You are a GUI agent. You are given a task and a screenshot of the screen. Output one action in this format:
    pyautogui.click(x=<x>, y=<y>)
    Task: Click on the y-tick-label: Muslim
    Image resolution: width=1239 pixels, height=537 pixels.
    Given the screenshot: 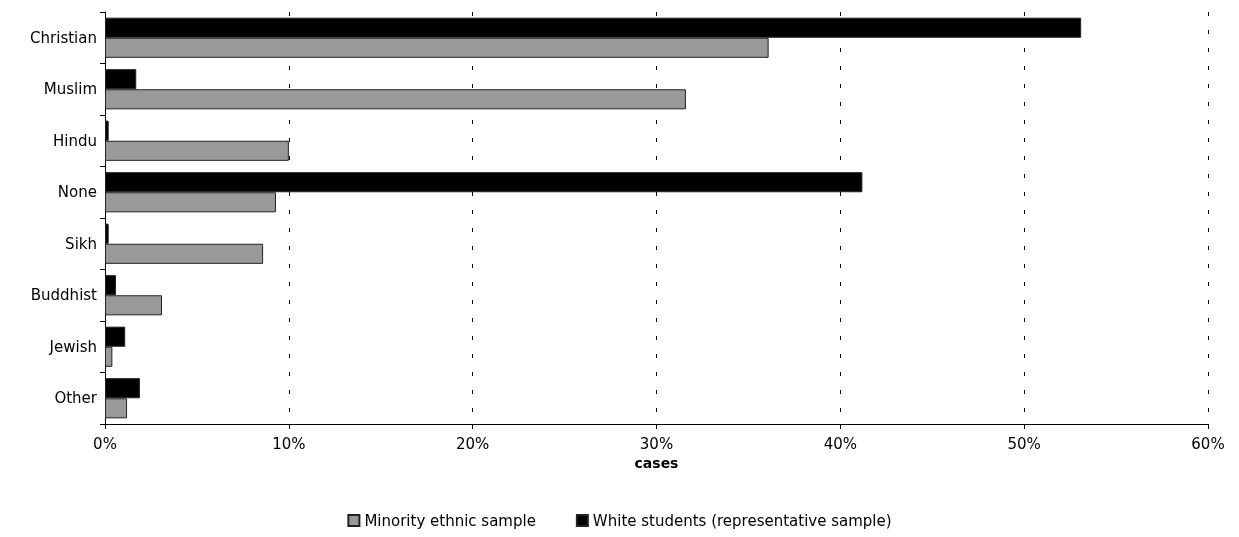 What is the action you would take?
    pyautogui.click(x=70, y=89)
    